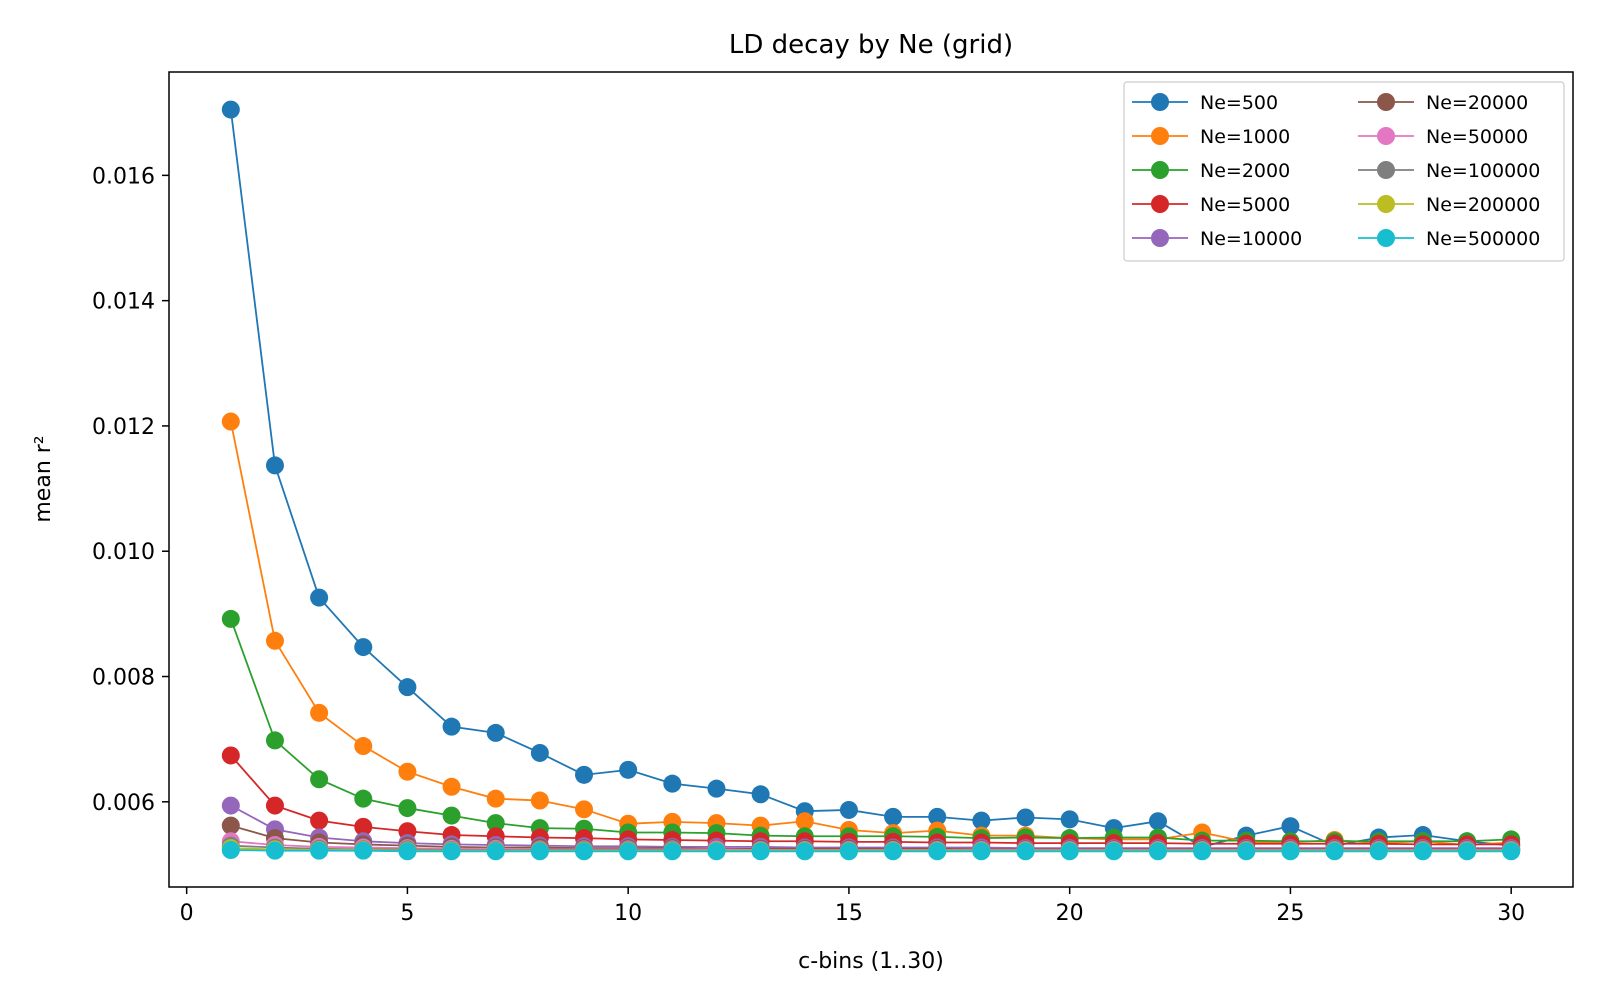 Image resolution: width=1600 pixels, height=1000 pixels. Describe the element at coordinates (1251, 239) in the screenshot. I see `legend-label: Ne=10000` at that location.